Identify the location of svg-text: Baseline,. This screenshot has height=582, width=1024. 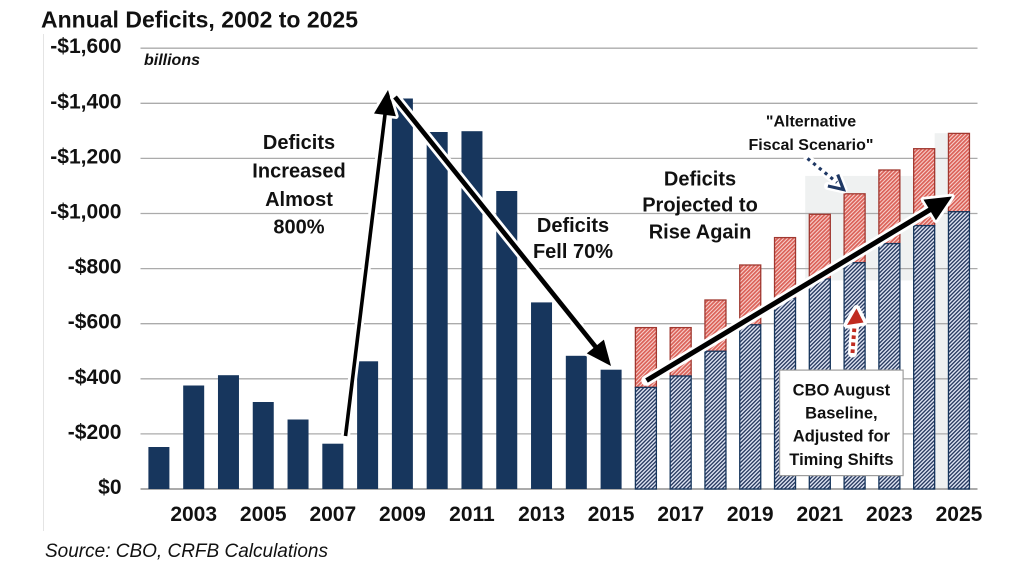
(841, 414).